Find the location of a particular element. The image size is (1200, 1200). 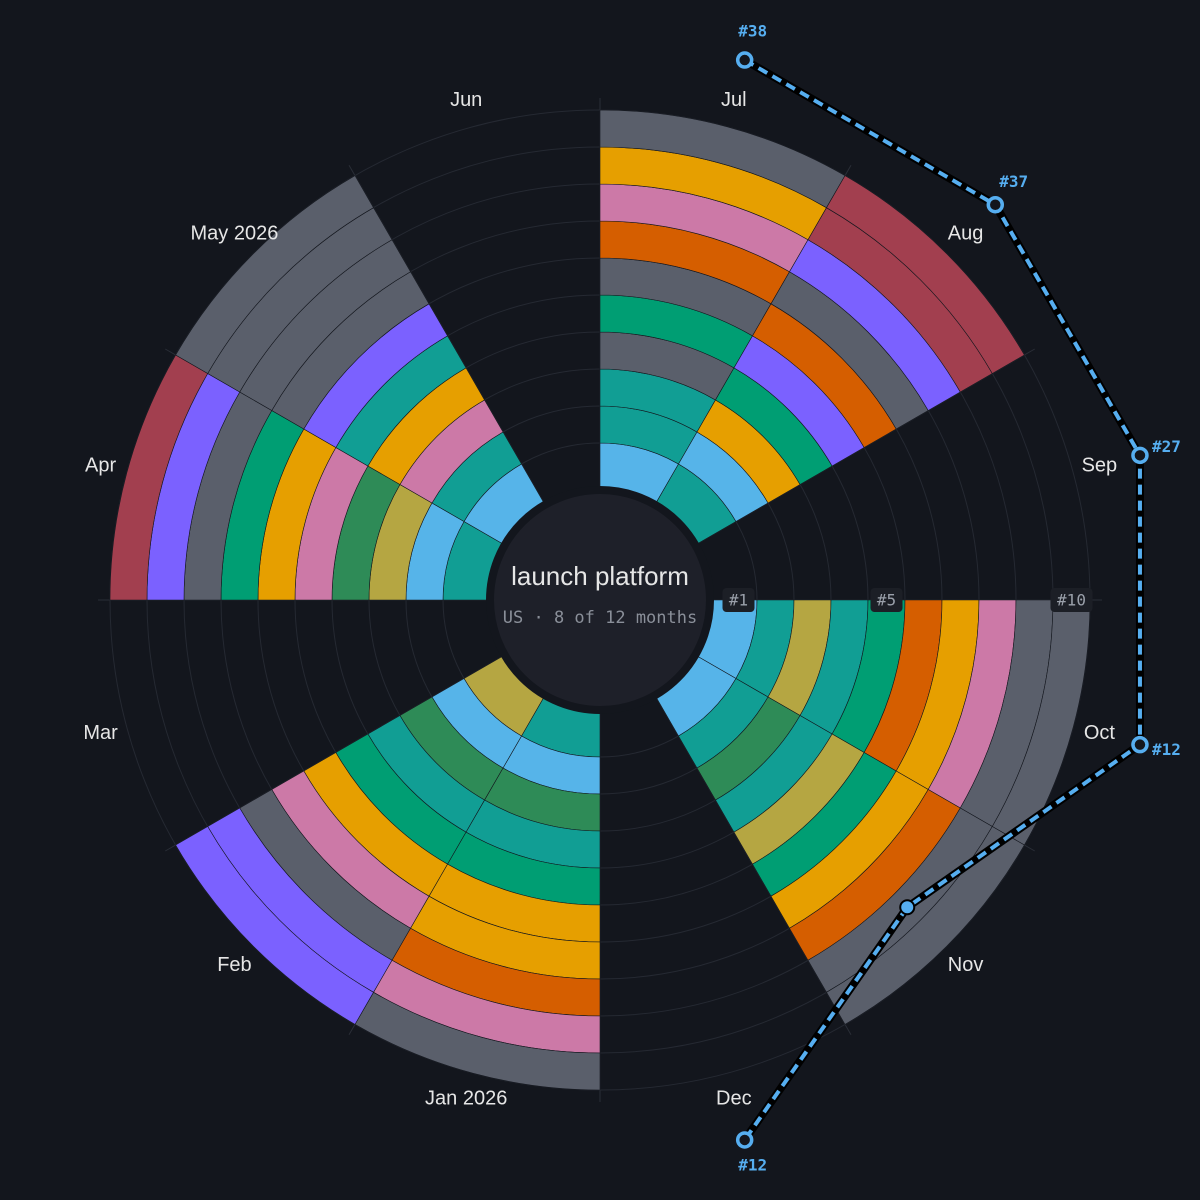

rank-tick: #10 is located at coordinates (1071, 600).